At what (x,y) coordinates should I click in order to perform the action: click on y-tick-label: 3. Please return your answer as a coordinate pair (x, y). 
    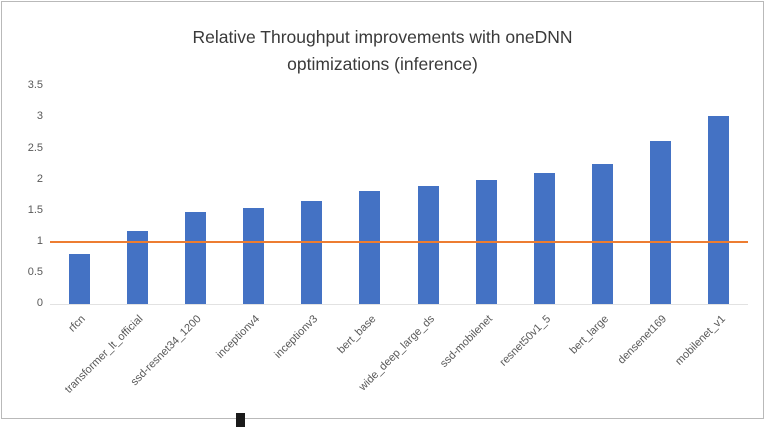
    Looking at the image, I should click on (39, 116).